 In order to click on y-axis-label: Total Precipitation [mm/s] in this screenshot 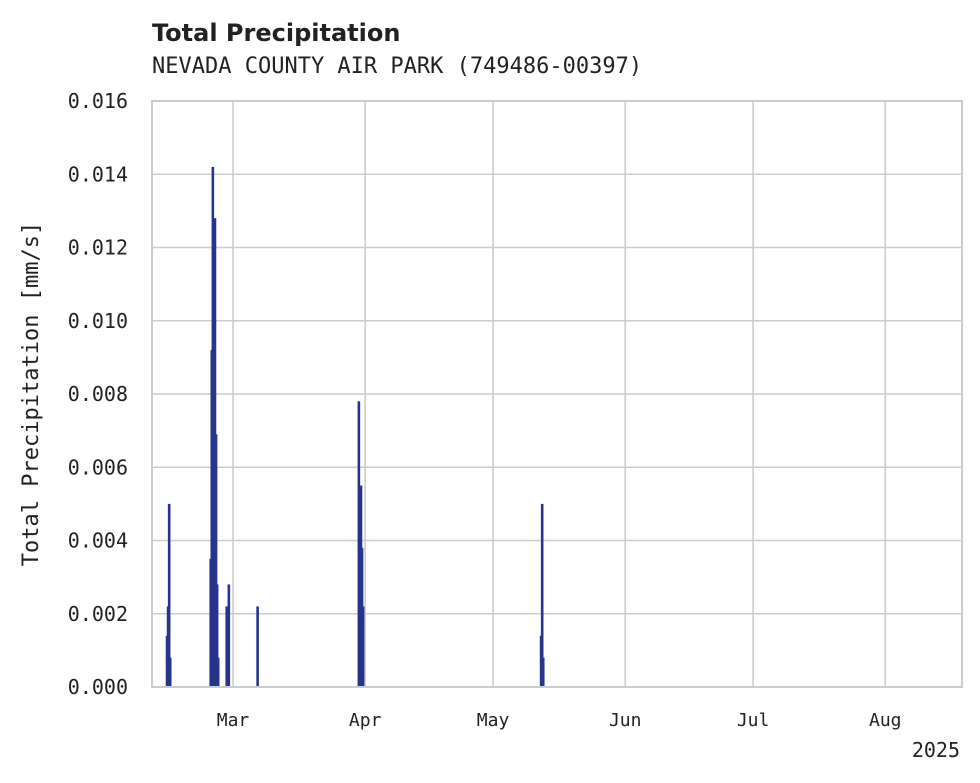, I will do `click(31, 394)`.